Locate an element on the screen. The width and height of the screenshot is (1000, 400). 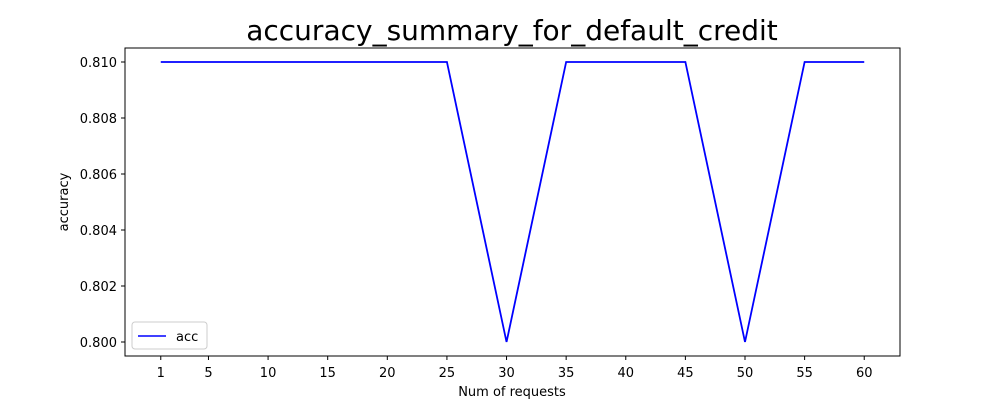
x-tick-label: 55 is located at coordinates (804, 373).